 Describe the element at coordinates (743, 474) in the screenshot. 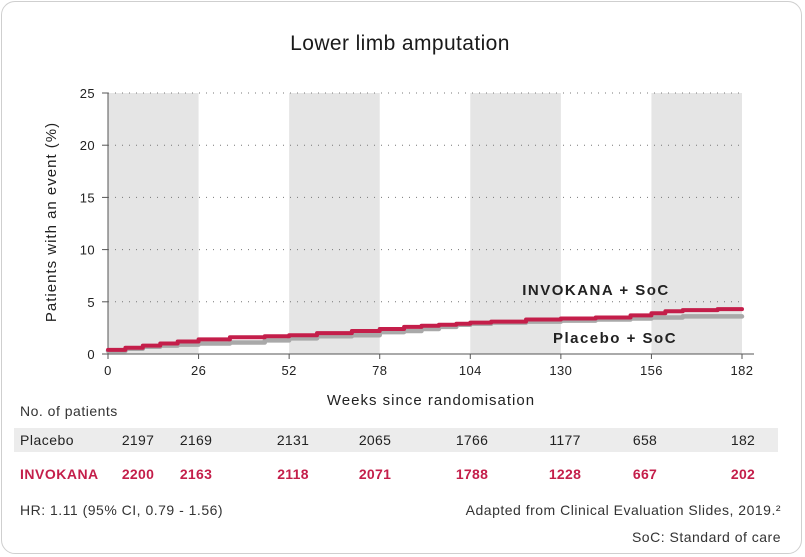

I see `table-cell: 202` at that location.